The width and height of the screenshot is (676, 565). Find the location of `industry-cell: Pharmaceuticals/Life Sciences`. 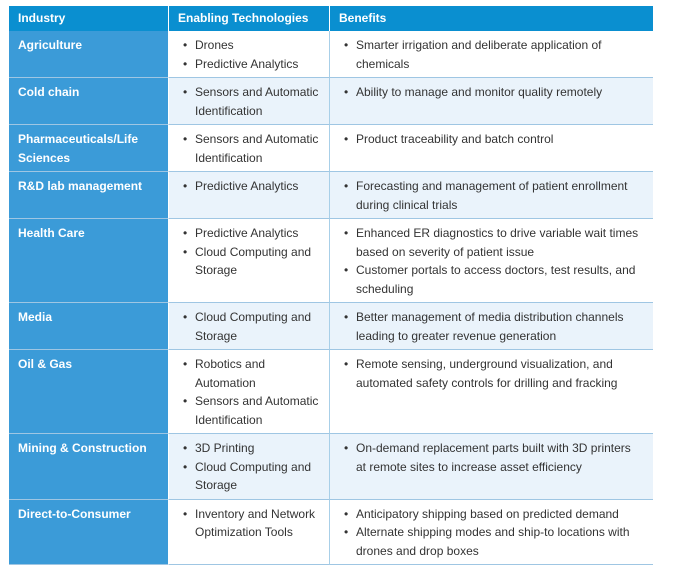

industry-cell: Pharmaceuticals/Life Sciences is located at coordinates (89, 148).